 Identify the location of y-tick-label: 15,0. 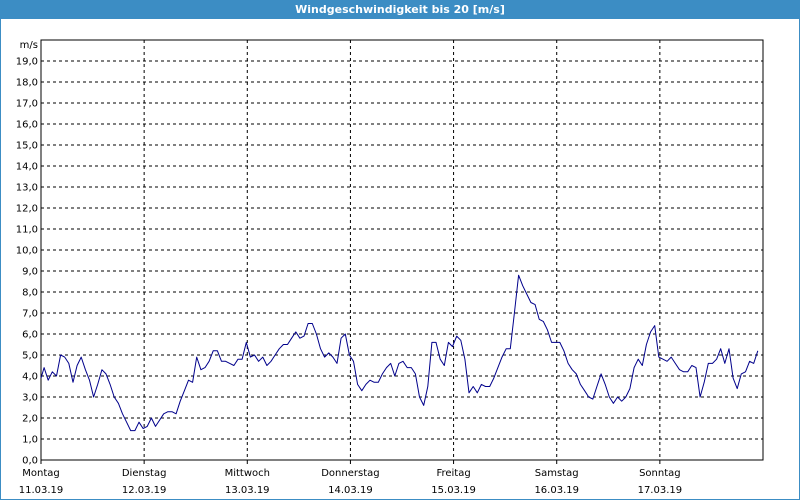
(27, 146).